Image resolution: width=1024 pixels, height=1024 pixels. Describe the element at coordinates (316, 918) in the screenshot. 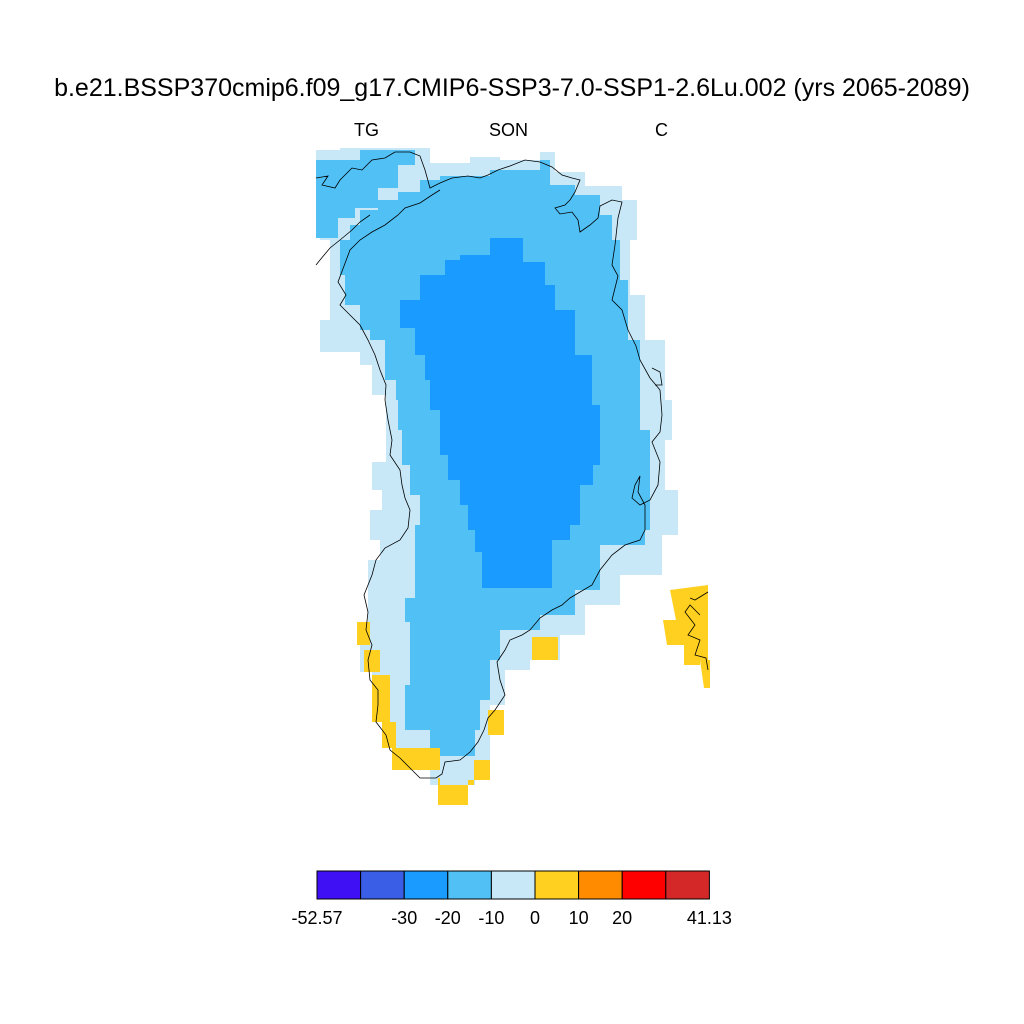

I see `colorbar-tick-label: -52.57` at that location.